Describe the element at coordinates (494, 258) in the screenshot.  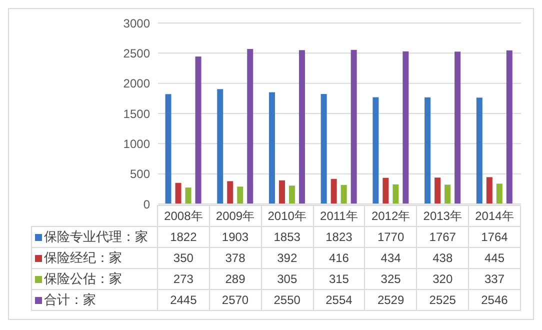
I see `data-label: 445` at that location.